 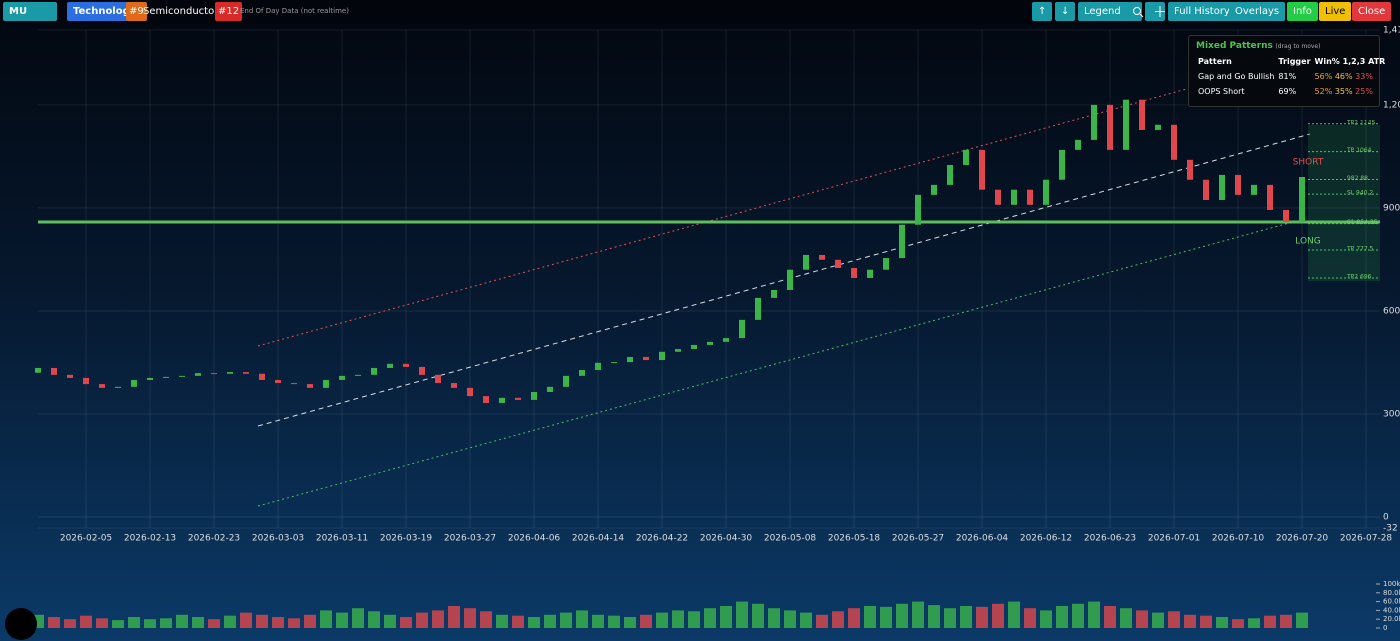 What do you see at coordinates (1308, 163) in the screenshot?
I see `annotation: SHORT` at bounding box center [1308, 163].